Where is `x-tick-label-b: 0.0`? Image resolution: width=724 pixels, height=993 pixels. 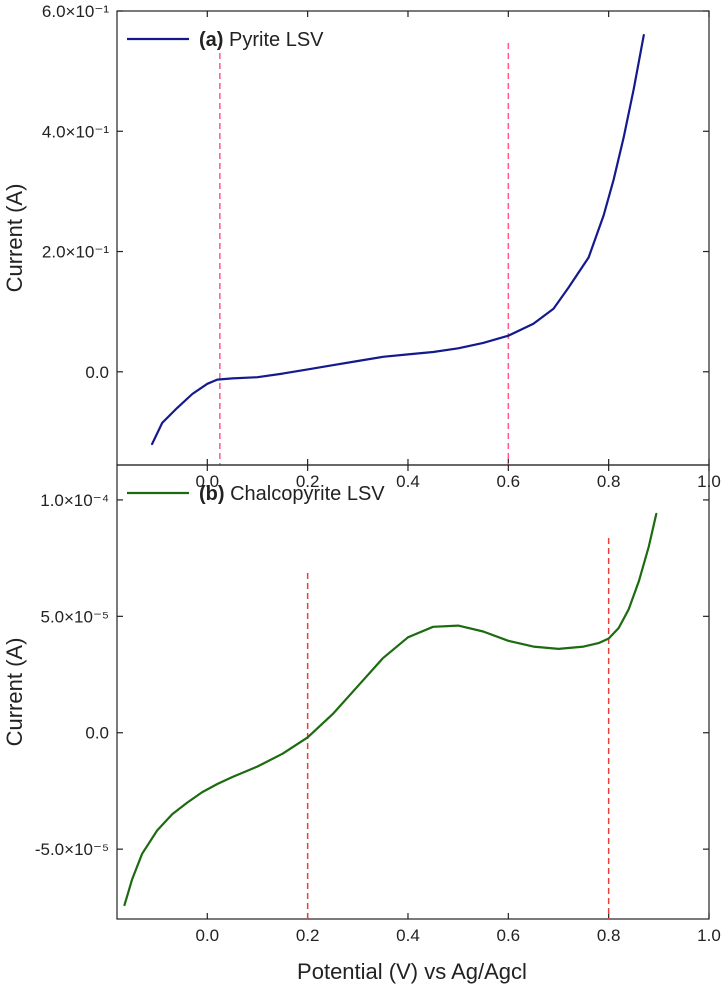 x-tick-label-b: 0.0 is located at coordinates (207, 935).